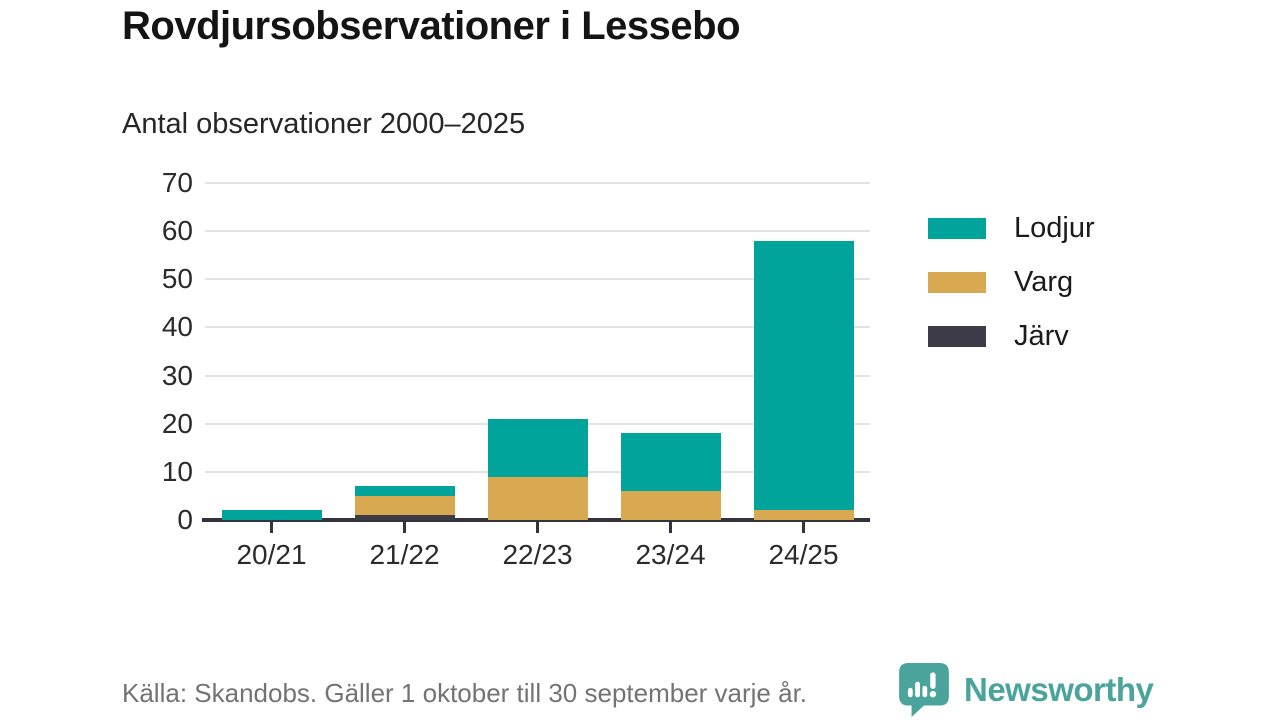 This screenshot has height=720, width=1280. Describe the element at coordinates (1054, 228) in the screenshot. I see `legend-label-lodjur: Lodjur` at that location.